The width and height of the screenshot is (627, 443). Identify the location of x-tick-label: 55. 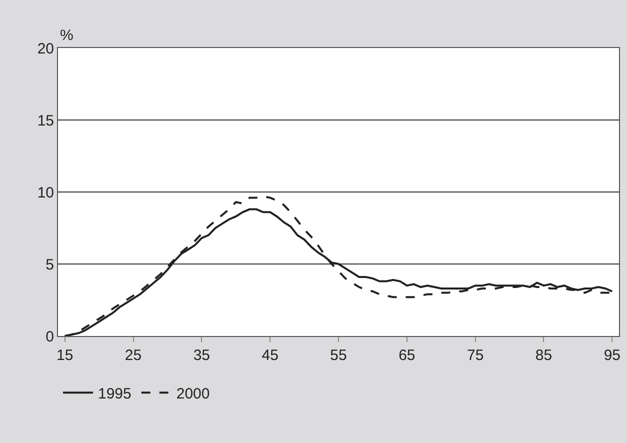
(338, 355).